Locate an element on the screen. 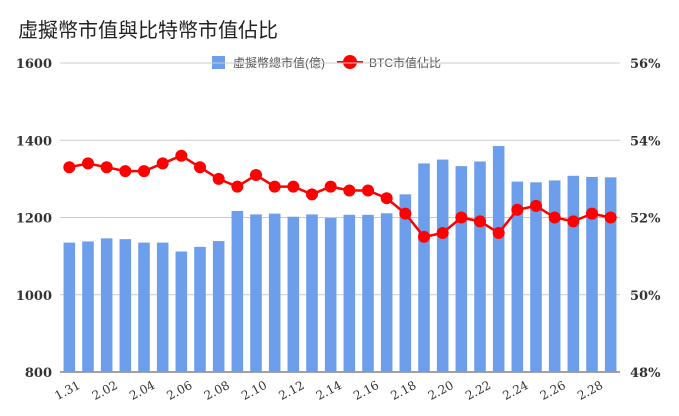  y-left-tick-label: 1000 is located at coordinates (34, 296).